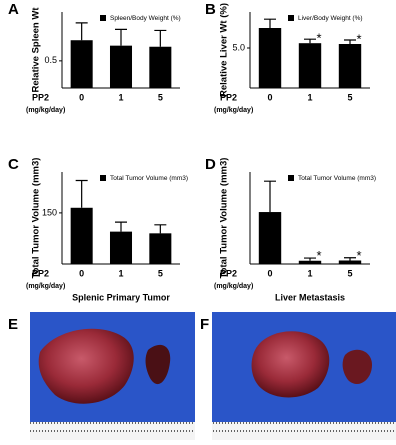  I want to click on legend-label: Spleen/Body Weight (%), so click(145, 18).